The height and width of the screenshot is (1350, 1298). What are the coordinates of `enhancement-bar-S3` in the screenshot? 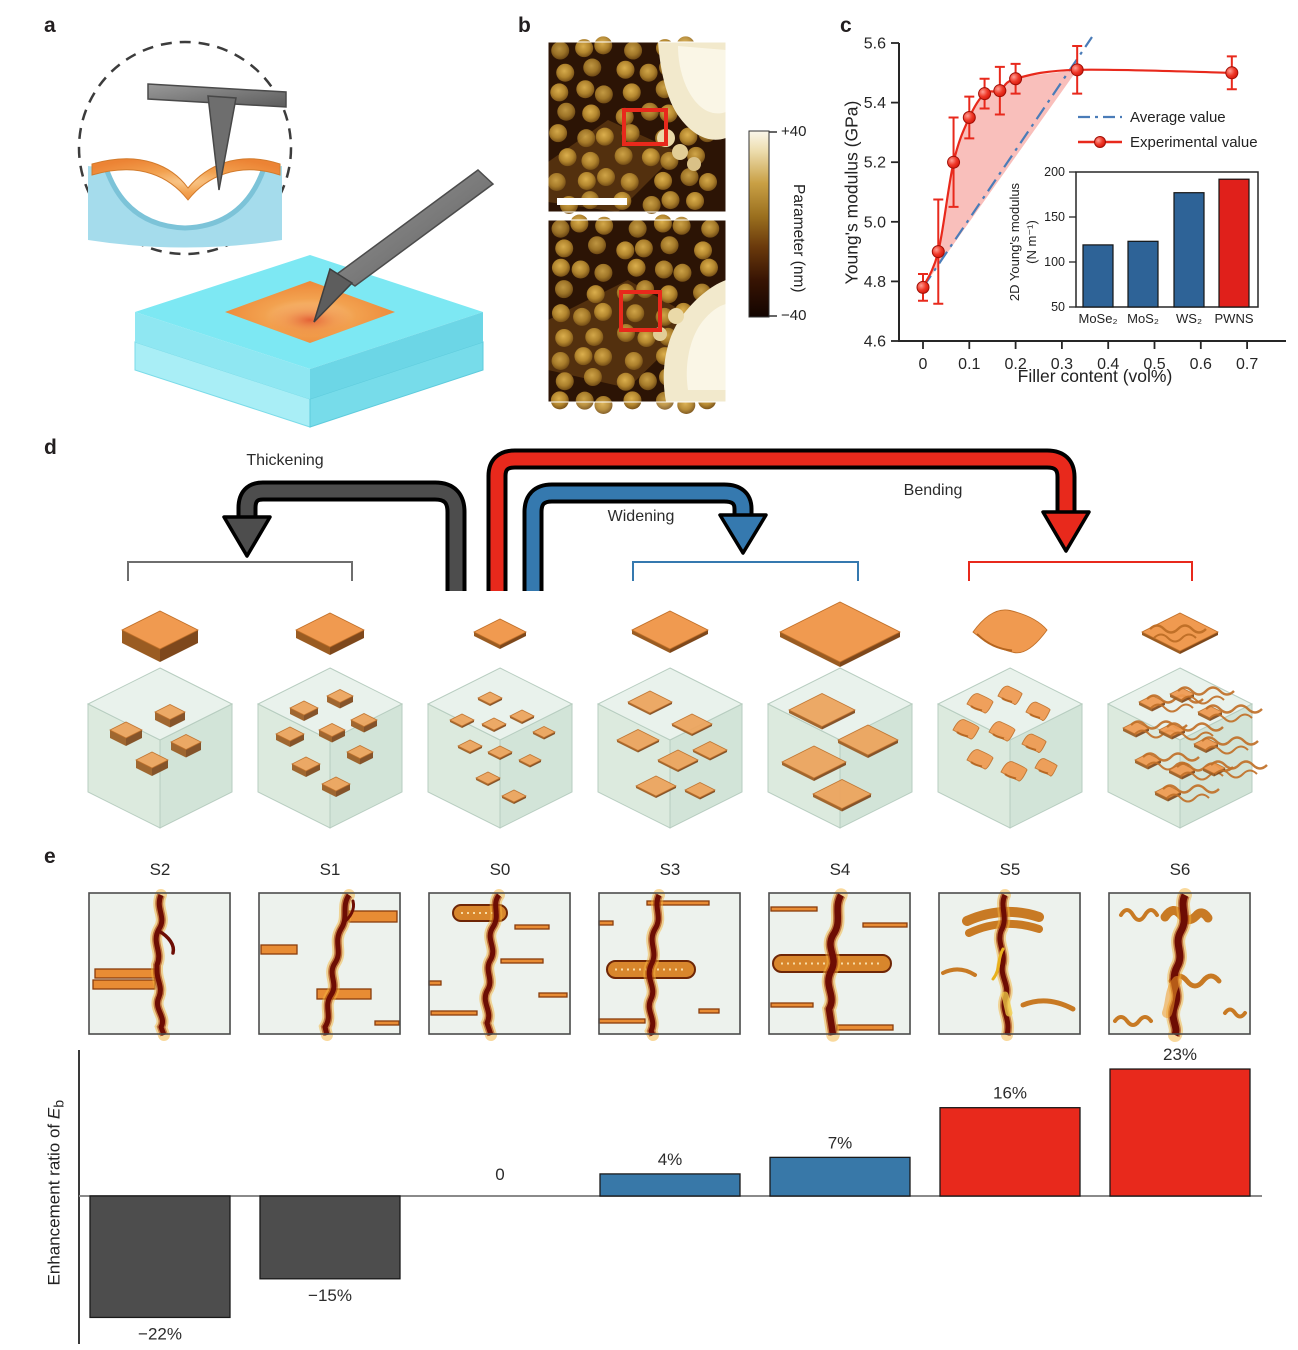 It's located at (670, 1185).